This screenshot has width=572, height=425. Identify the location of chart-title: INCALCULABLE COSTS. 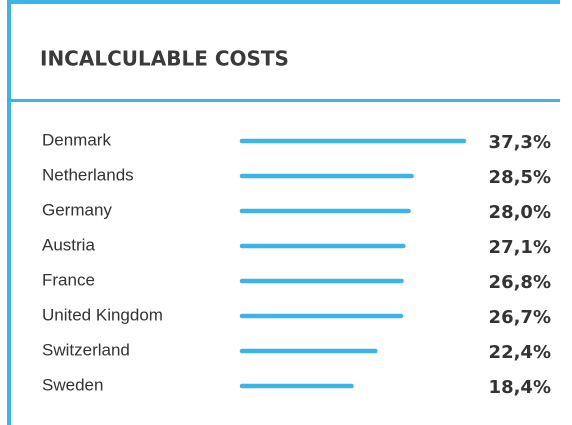
(164, 59).